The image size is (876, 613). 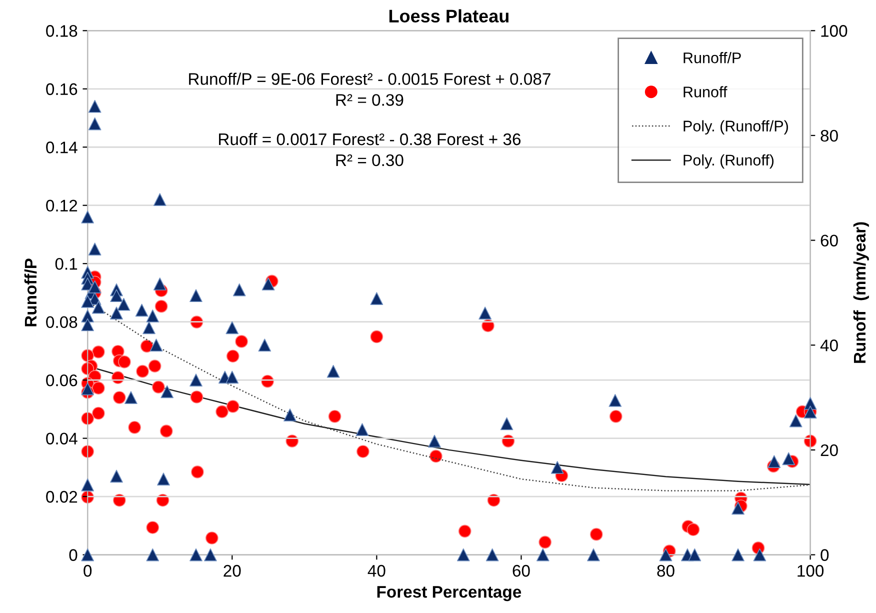 I want to click on legend-label: Poly. (Runoff/P), so click(x=736, y=127).